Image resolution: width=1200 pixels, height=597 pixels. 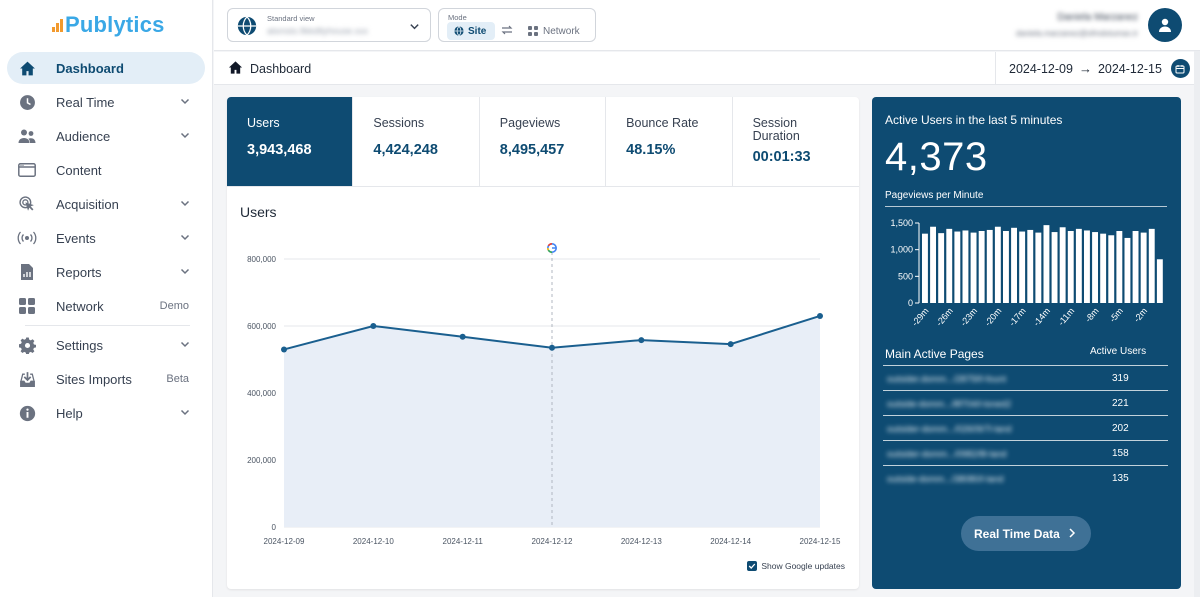 I want to click on list-item: outsider.domm.../2875f/l-fount 319, so click(x=1025, y=377).